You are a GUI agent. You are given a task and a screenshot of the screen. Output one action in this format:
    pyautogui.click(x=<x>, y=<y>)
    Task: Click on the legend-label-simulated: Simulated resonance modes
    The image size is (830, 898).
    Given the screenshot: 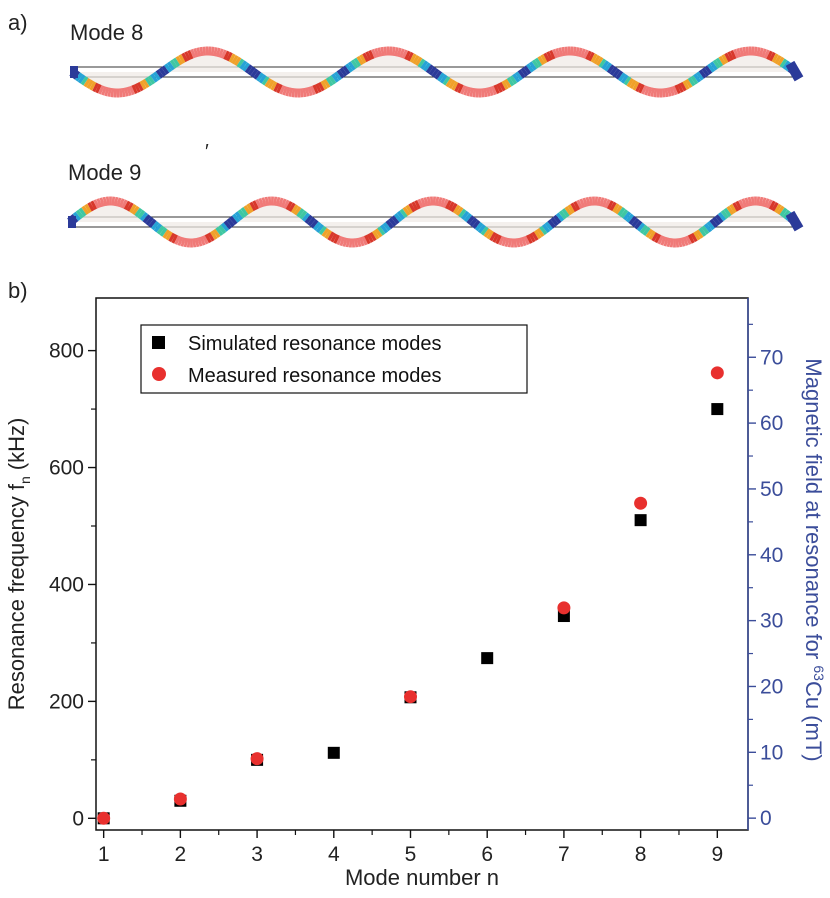 What is the action you would take?
    pyautogui.click(x=314, y=344)
    